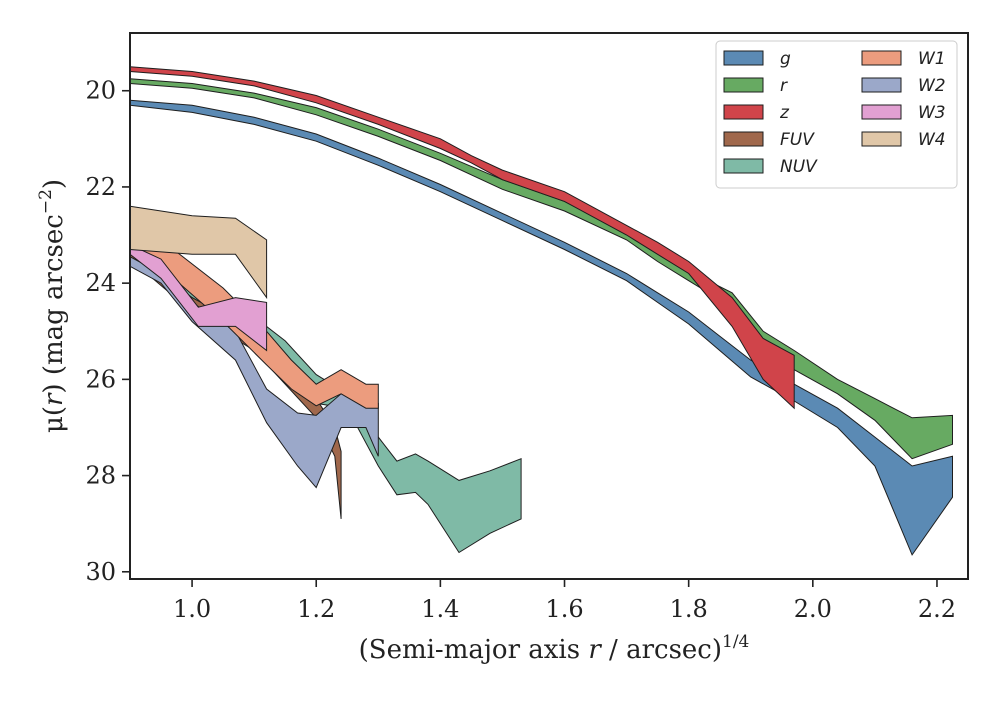  I want to click on x-tick-label: 1.6, so click(564, 609).